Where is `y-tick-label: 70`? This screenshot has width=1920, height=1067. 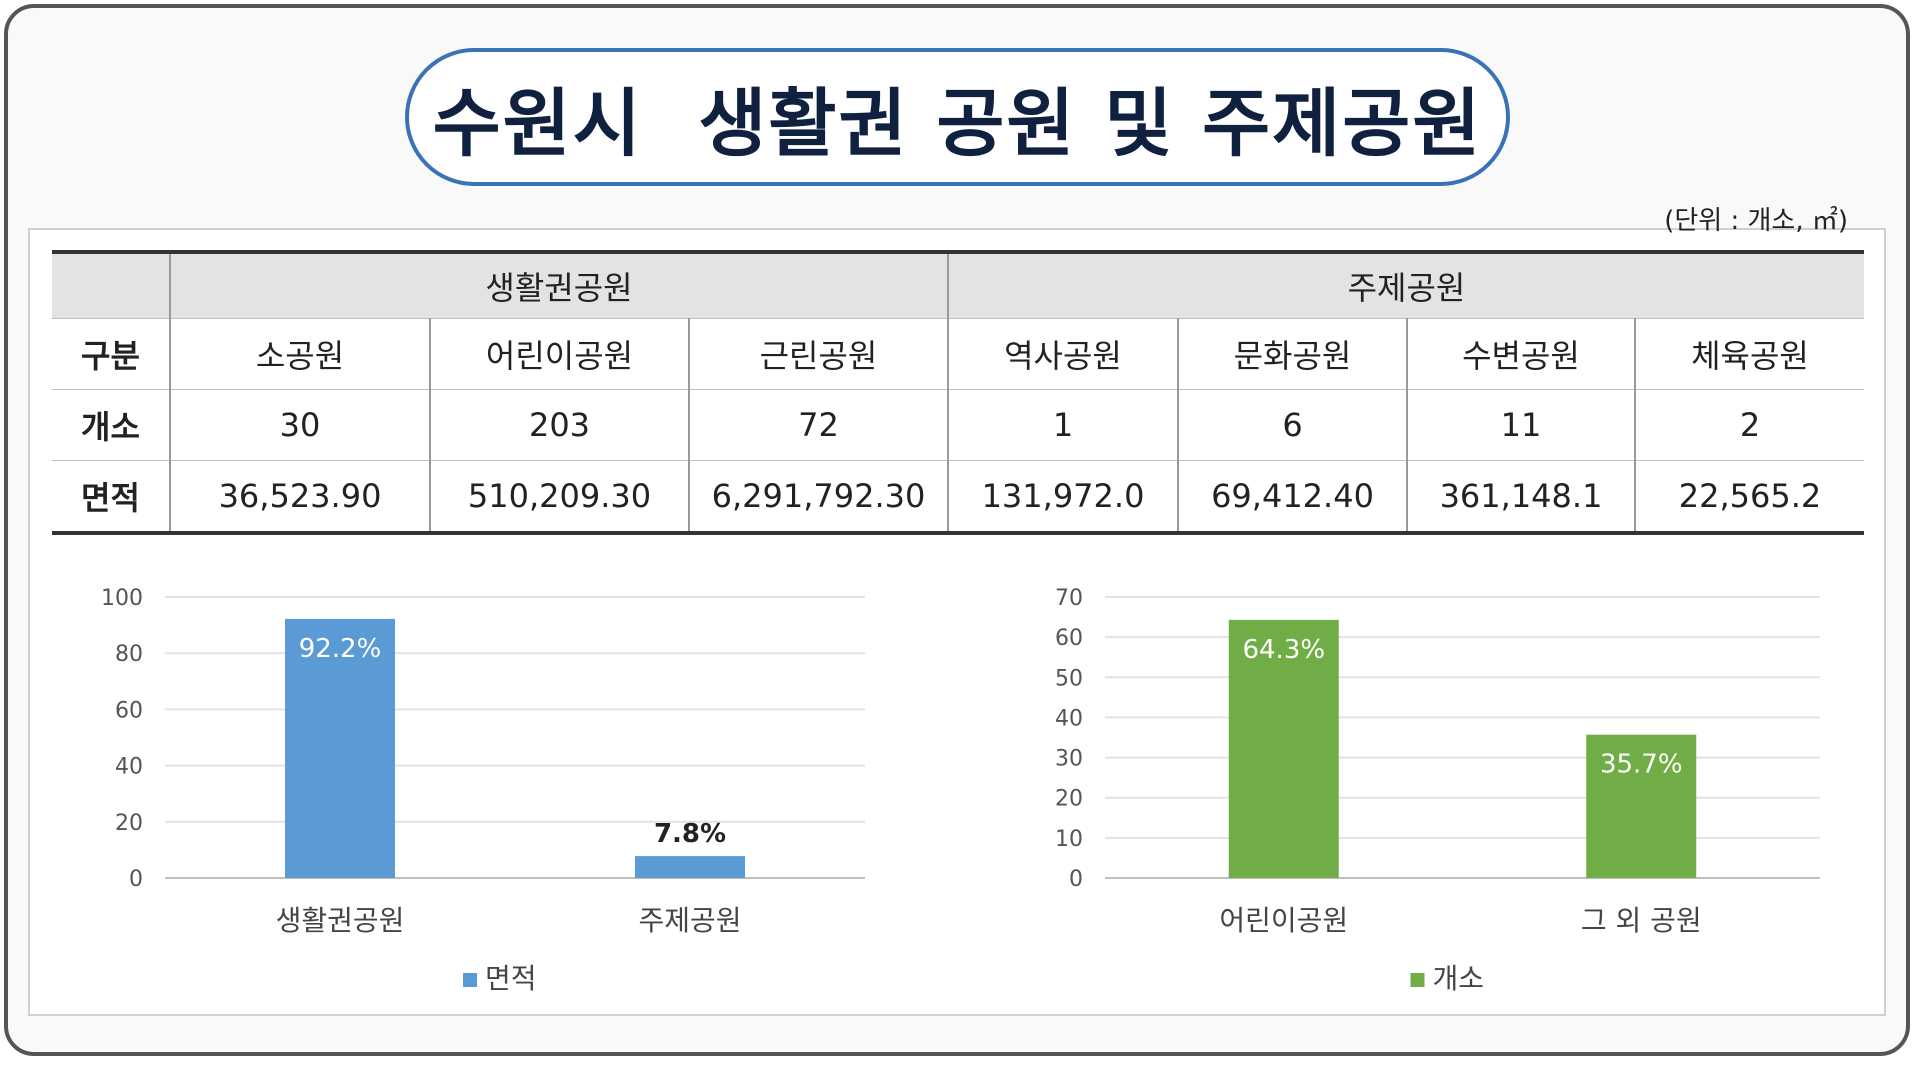
y-tick-label: 70 is located at coordinates (1069, 598).